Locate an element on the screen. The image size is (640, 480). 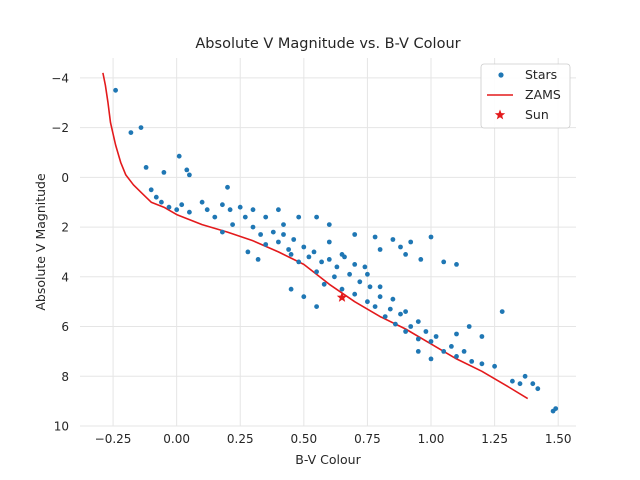
x-tick-labels: −0.25 0.00 0.25 0.50 0.75 1.00 1.25 1.50 is located at coordinates (333, 439).